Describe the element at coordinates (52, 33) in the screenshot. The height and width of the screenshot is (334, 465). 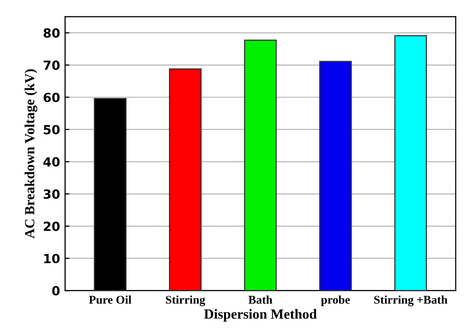
I see `y-tick-label: 80` at that location.